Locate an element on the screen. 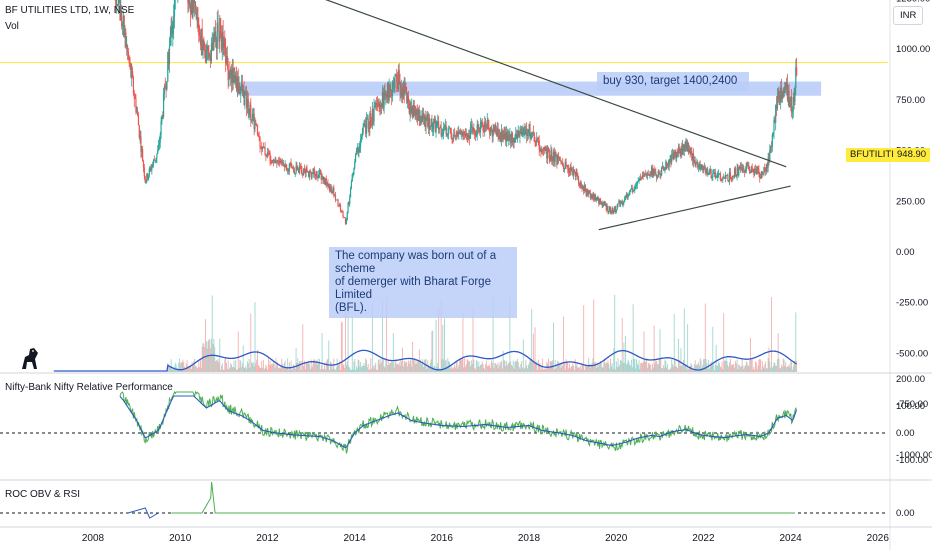 This screenshot has height=550, width=932. currency-button: INR is located at coordinates (908, 15).